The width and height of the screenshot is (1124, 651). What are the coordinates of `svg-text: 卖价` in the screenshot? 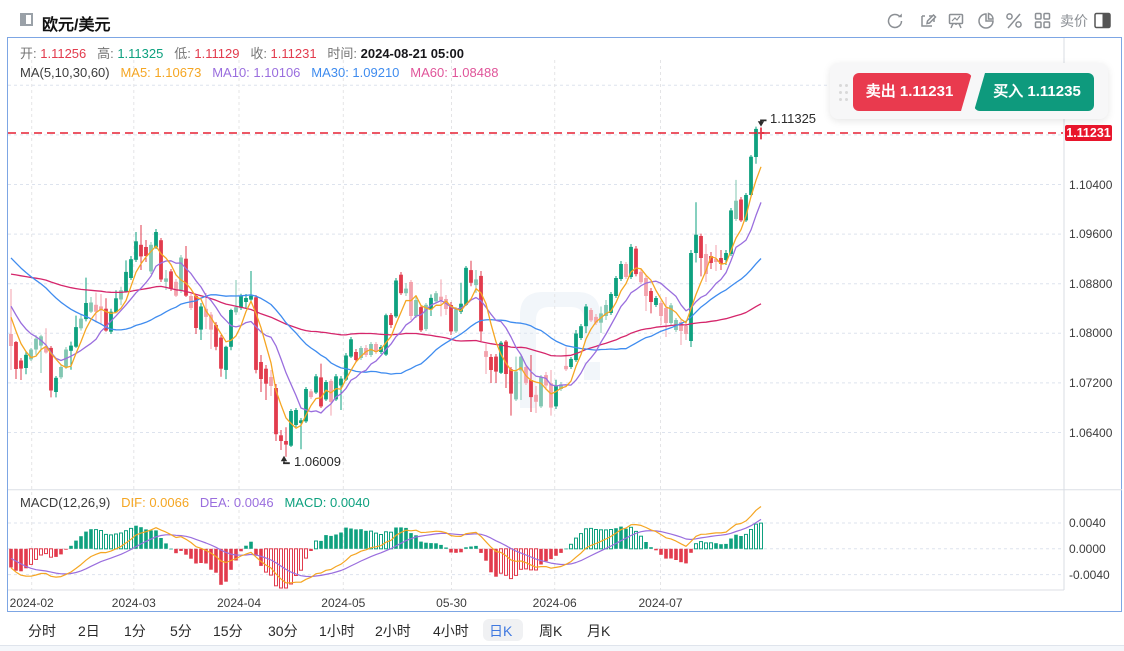 It's located at (1074, 21).